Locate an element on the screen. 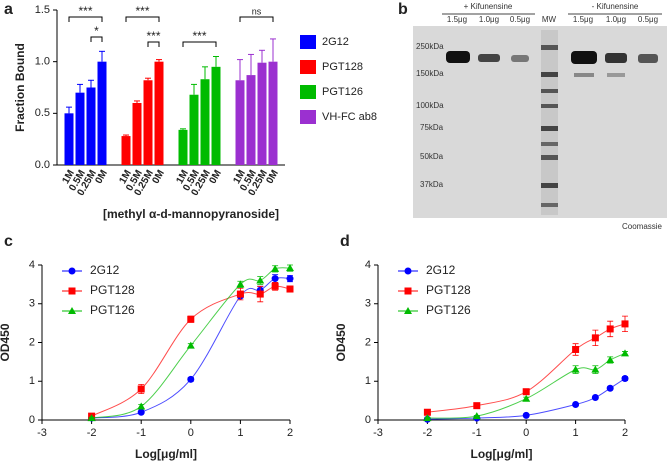  x-axis-label: [methyl α-d-mannopyranoside] is located at coordinates (191, 214).